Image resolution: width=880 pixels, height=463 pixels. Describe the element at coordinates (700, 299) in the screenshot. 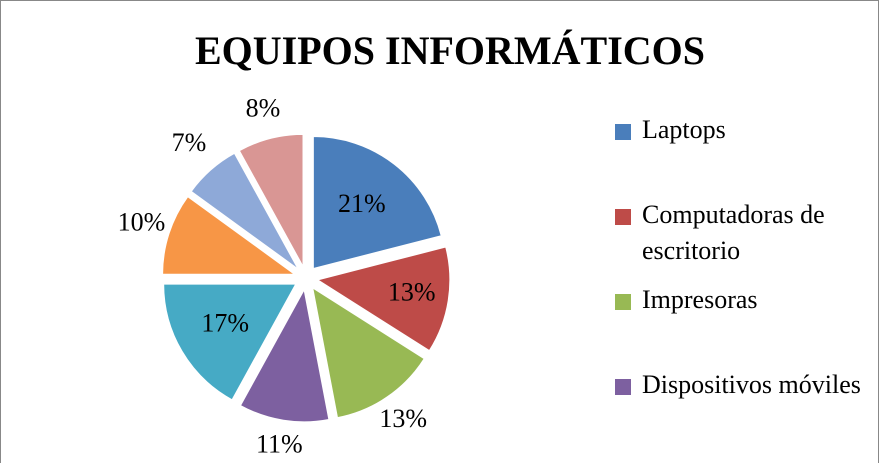

I see `legend-label: Impresoras` at that location.